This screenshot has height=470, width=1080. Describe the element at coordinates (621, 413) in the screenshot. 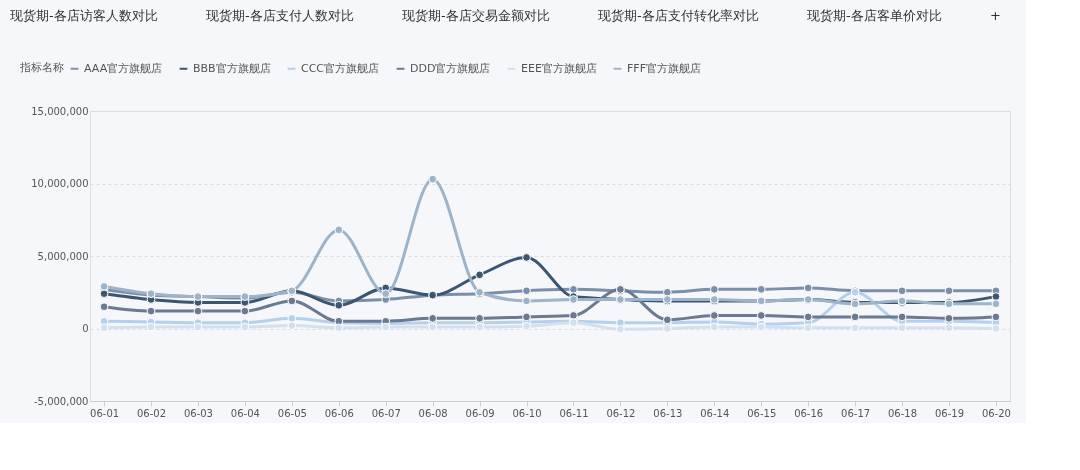

I see `x-tick-label: 06-12` at that location.